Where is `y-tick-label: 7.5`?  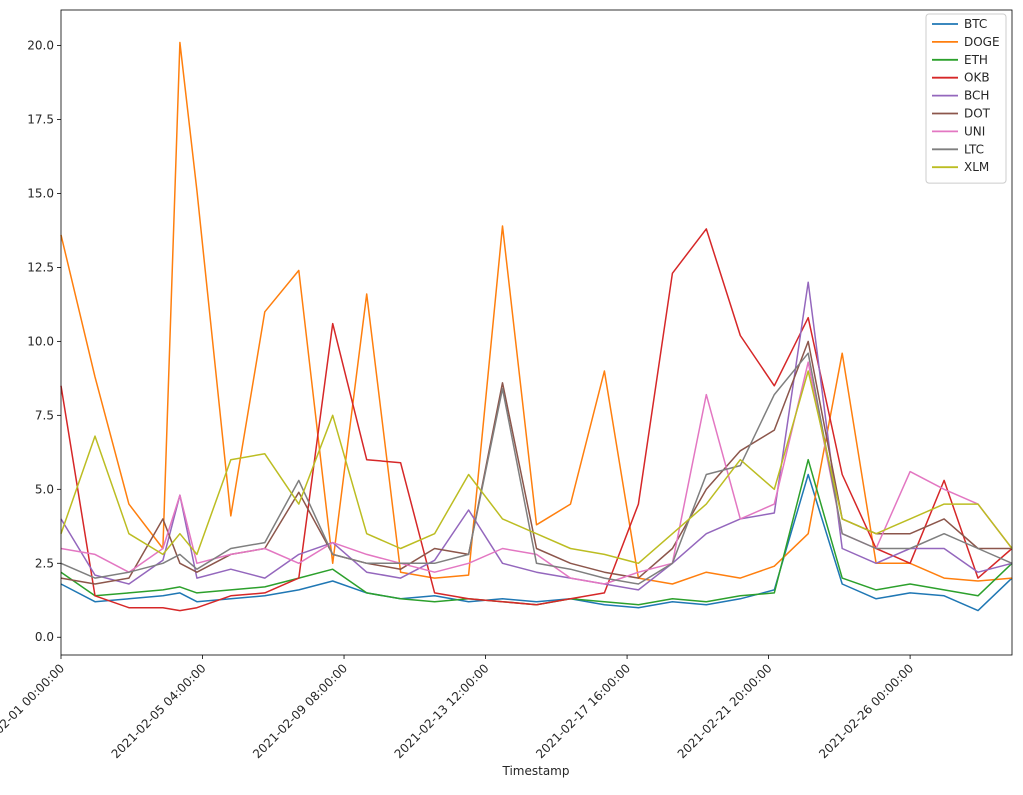
y-tick-label: 7.5 is located at coordinates (44, 415).